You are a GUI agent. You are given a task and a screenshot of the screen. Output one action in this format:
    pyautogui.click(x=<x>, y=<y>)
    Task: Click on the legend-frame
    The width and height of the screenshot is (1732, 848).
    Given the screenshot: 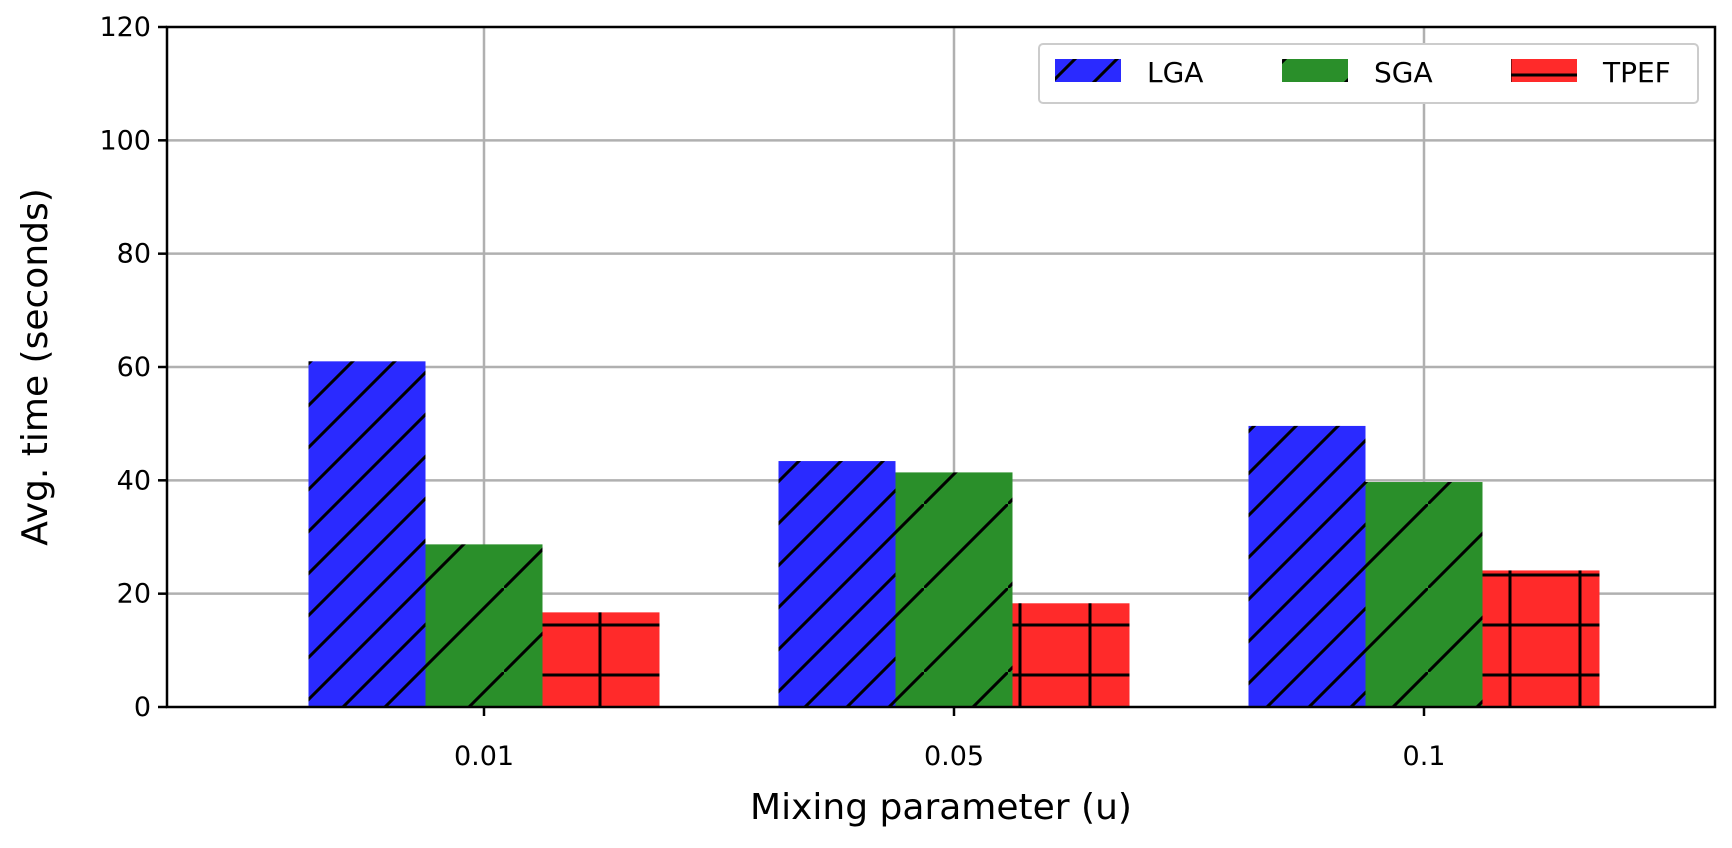 What is the action you would take?
    pyautogui.click(x=1368, y=73)
    